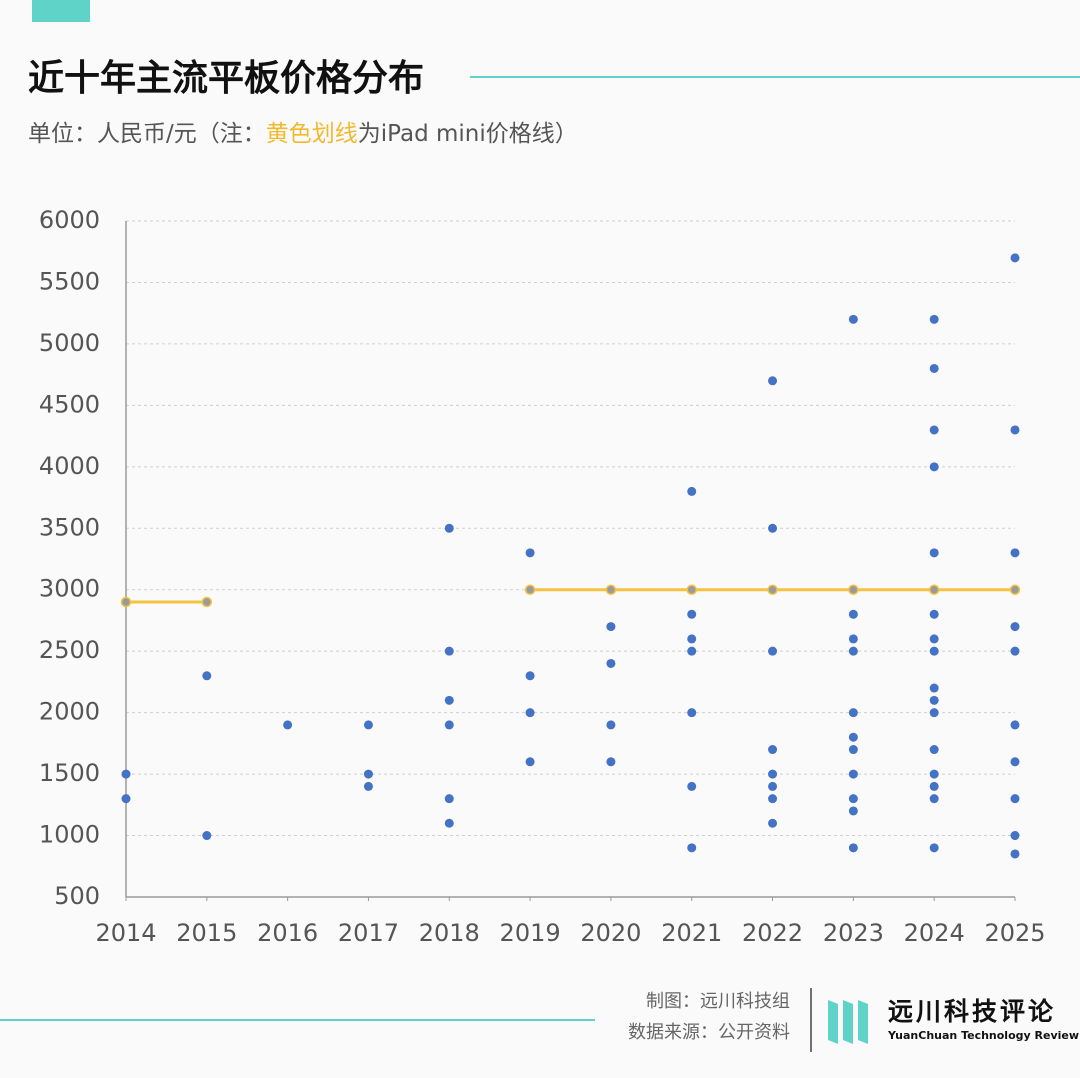 This screenshot has width=1080, height=1078. What do you see at coordinates (147, 134) in the screenshot?
I see `subtitle-part: 单位：人民币/元（注：` at bounding box center [147, 134].